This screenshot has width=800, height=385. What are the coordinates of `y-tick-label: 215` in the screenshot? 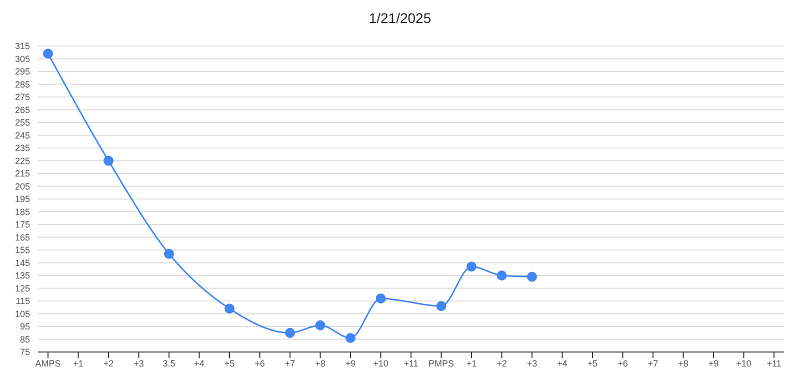 It's located at (22, 173).